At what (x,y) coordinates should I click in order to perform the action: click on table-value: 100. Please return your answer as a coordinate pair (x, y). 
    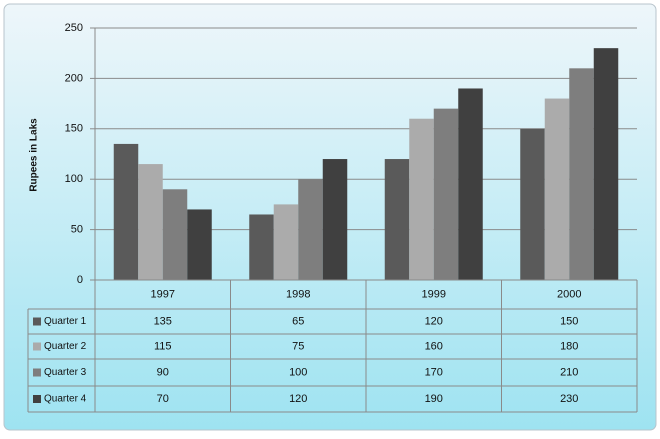
    Looking at the image, I should click on (298, 372).